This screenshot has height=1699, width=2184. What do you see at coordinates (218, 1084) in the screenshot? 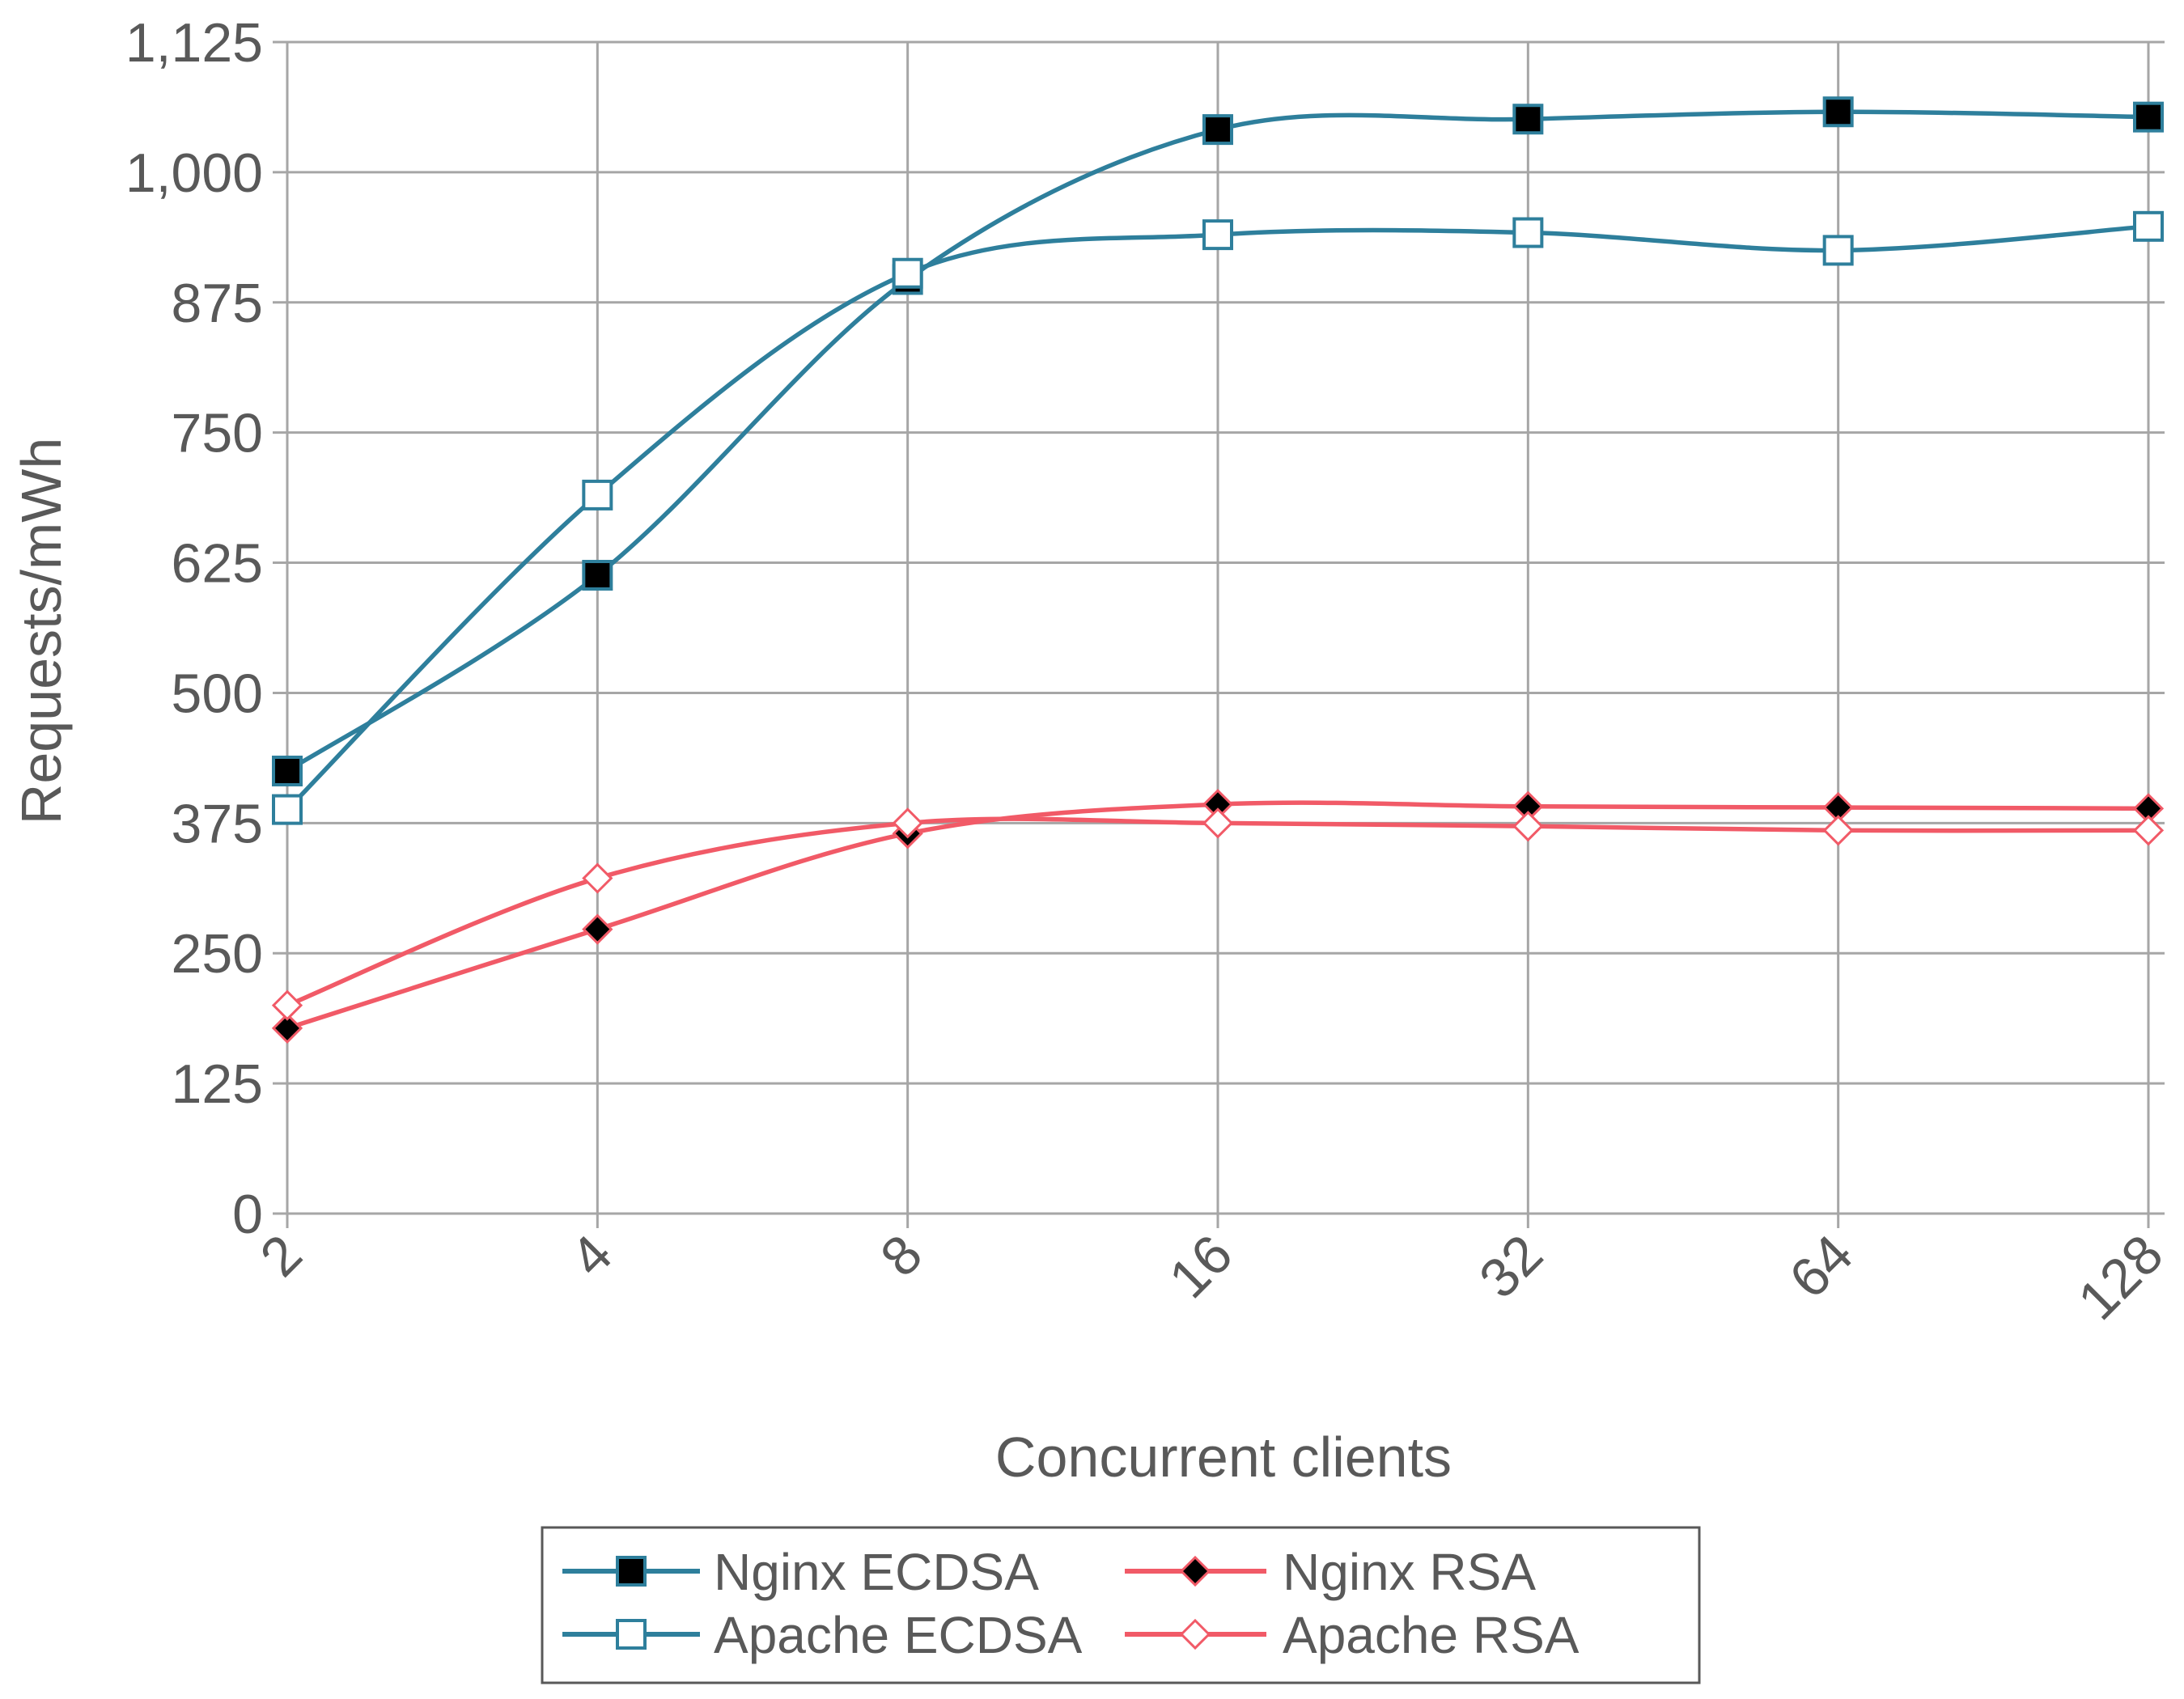
I see `y-tick-label: 125` at bounding box center [218, 1084].